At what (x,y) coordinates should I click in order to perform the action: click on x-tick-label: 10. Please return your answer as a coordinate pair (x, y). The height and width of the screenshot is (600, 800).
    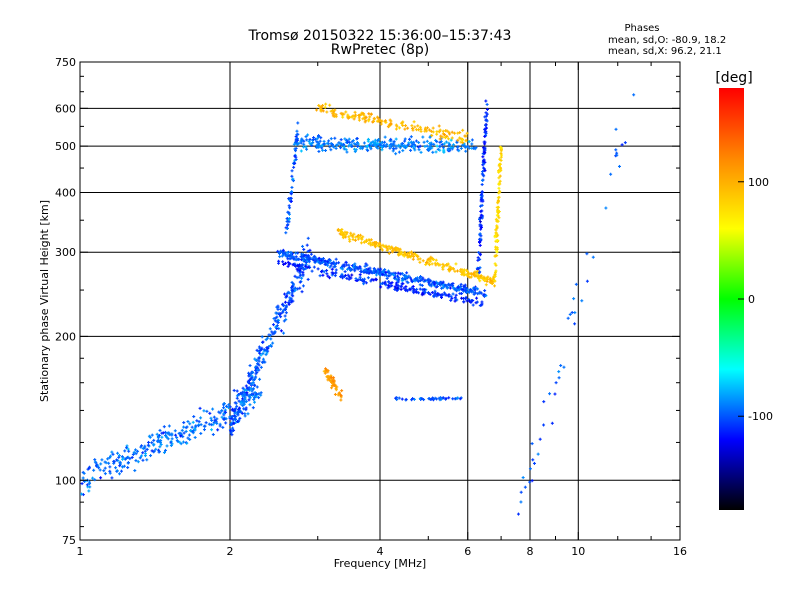
    Looking at the image, I should click on (578, 551).